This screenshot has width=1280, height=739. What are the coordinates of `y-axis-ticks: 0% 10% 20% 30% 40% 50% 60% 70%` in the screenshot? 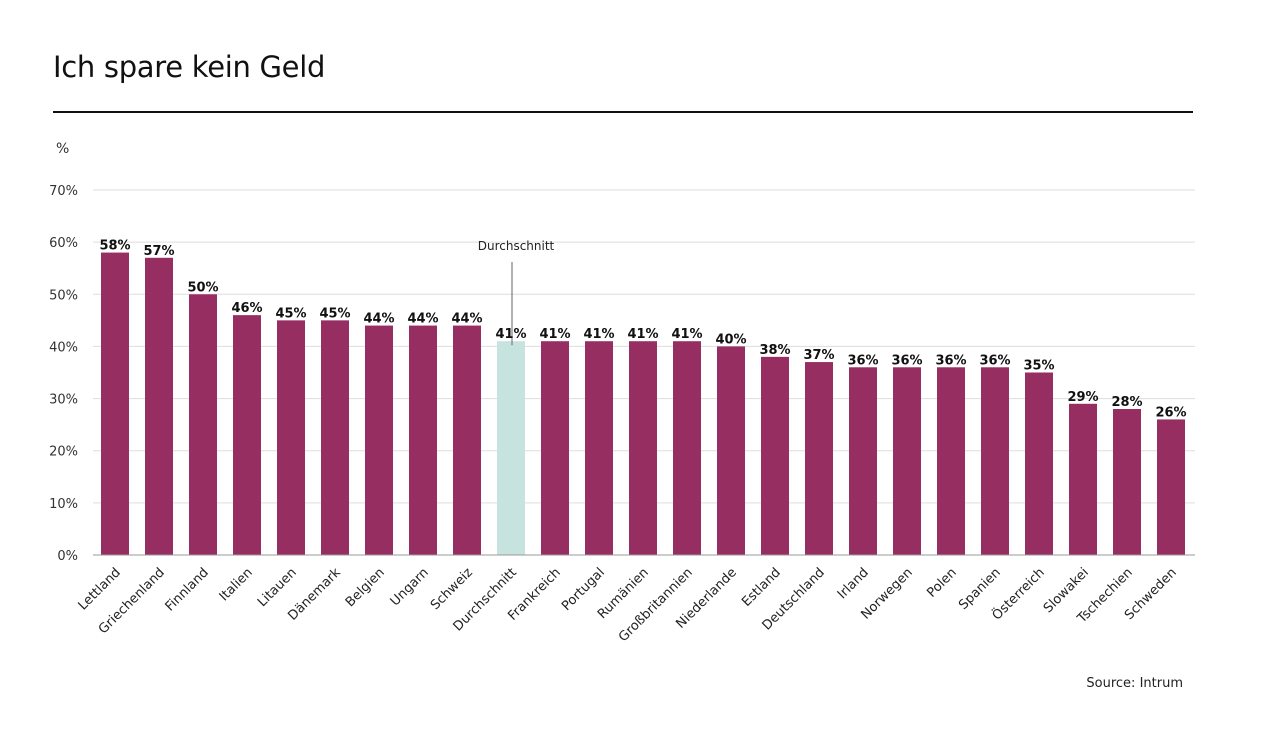 It's located at (63, 374).